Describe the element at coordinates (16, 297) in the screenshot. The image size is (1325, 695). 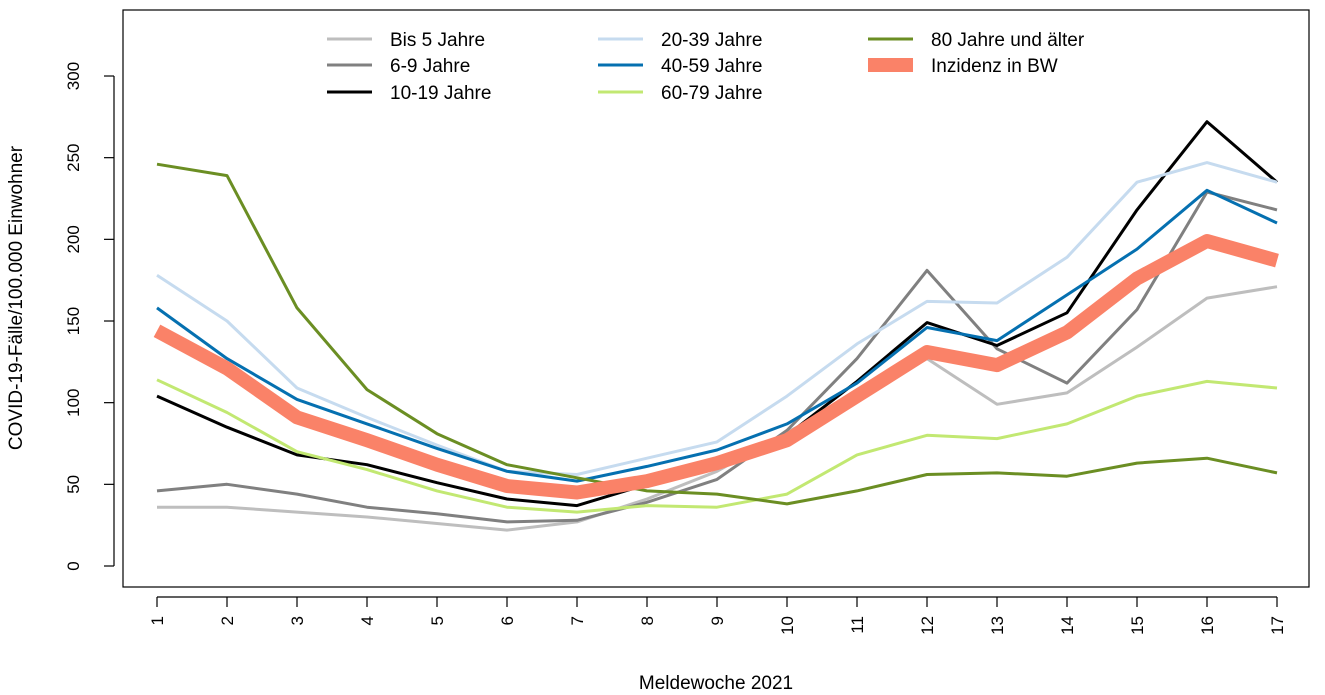
I see `y-axis-label: COVID-19-Fälle/100.000 Einwohner` at that location.